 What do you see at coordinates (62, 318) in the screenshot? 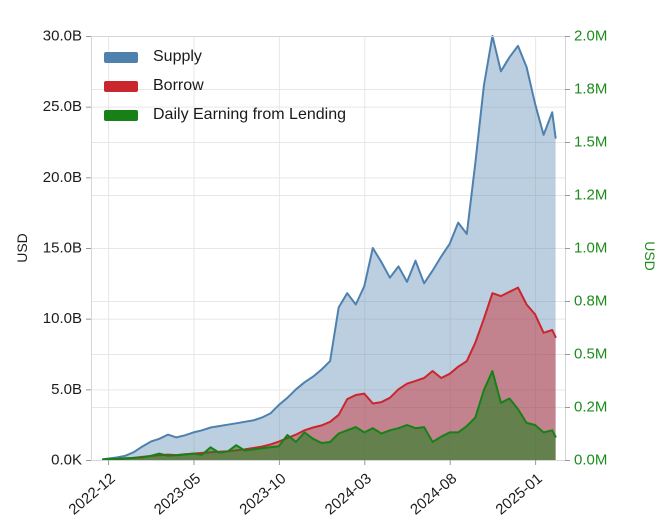
I see `left-axis-tick-label: 10.0B` at bounding box center [62, 318].